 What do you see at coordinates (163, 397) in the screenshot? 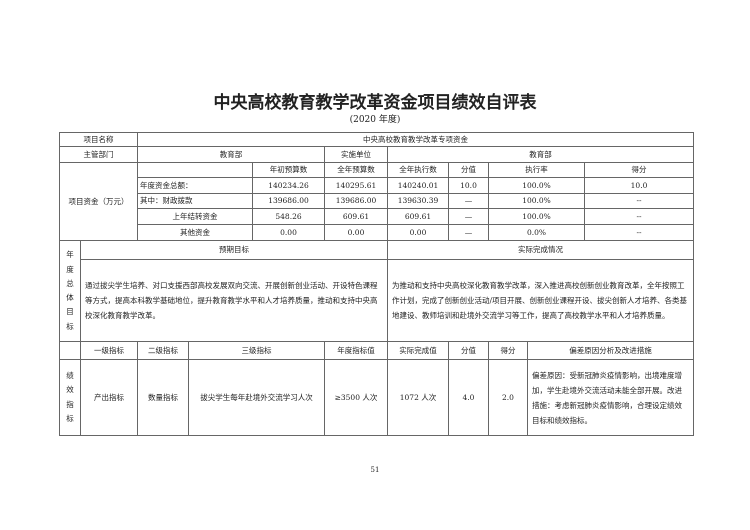
I see `indicator-cell: 数量指标` at bounding box center [163, 397].